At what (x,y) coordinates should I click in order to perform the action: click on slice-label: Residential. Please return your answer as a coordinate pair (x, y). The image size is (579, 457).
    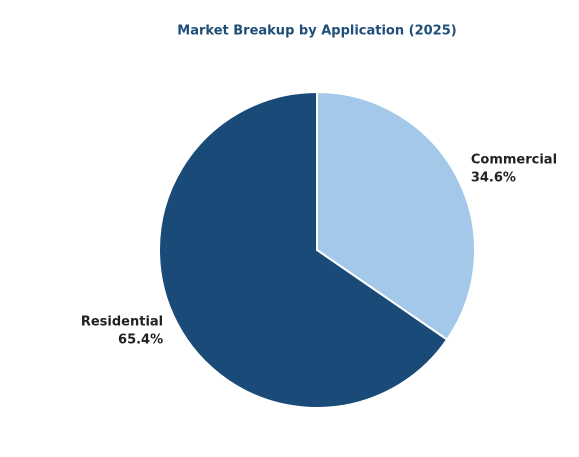
    Looking at the image, I should click on (122, 321).